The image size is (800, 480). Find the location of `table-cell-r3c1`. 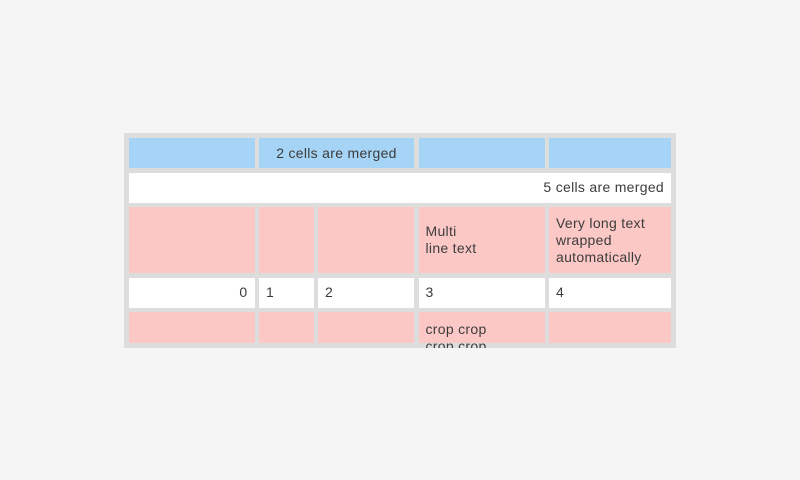

table-cell-r3c1 is located at coordinates (192, 240).